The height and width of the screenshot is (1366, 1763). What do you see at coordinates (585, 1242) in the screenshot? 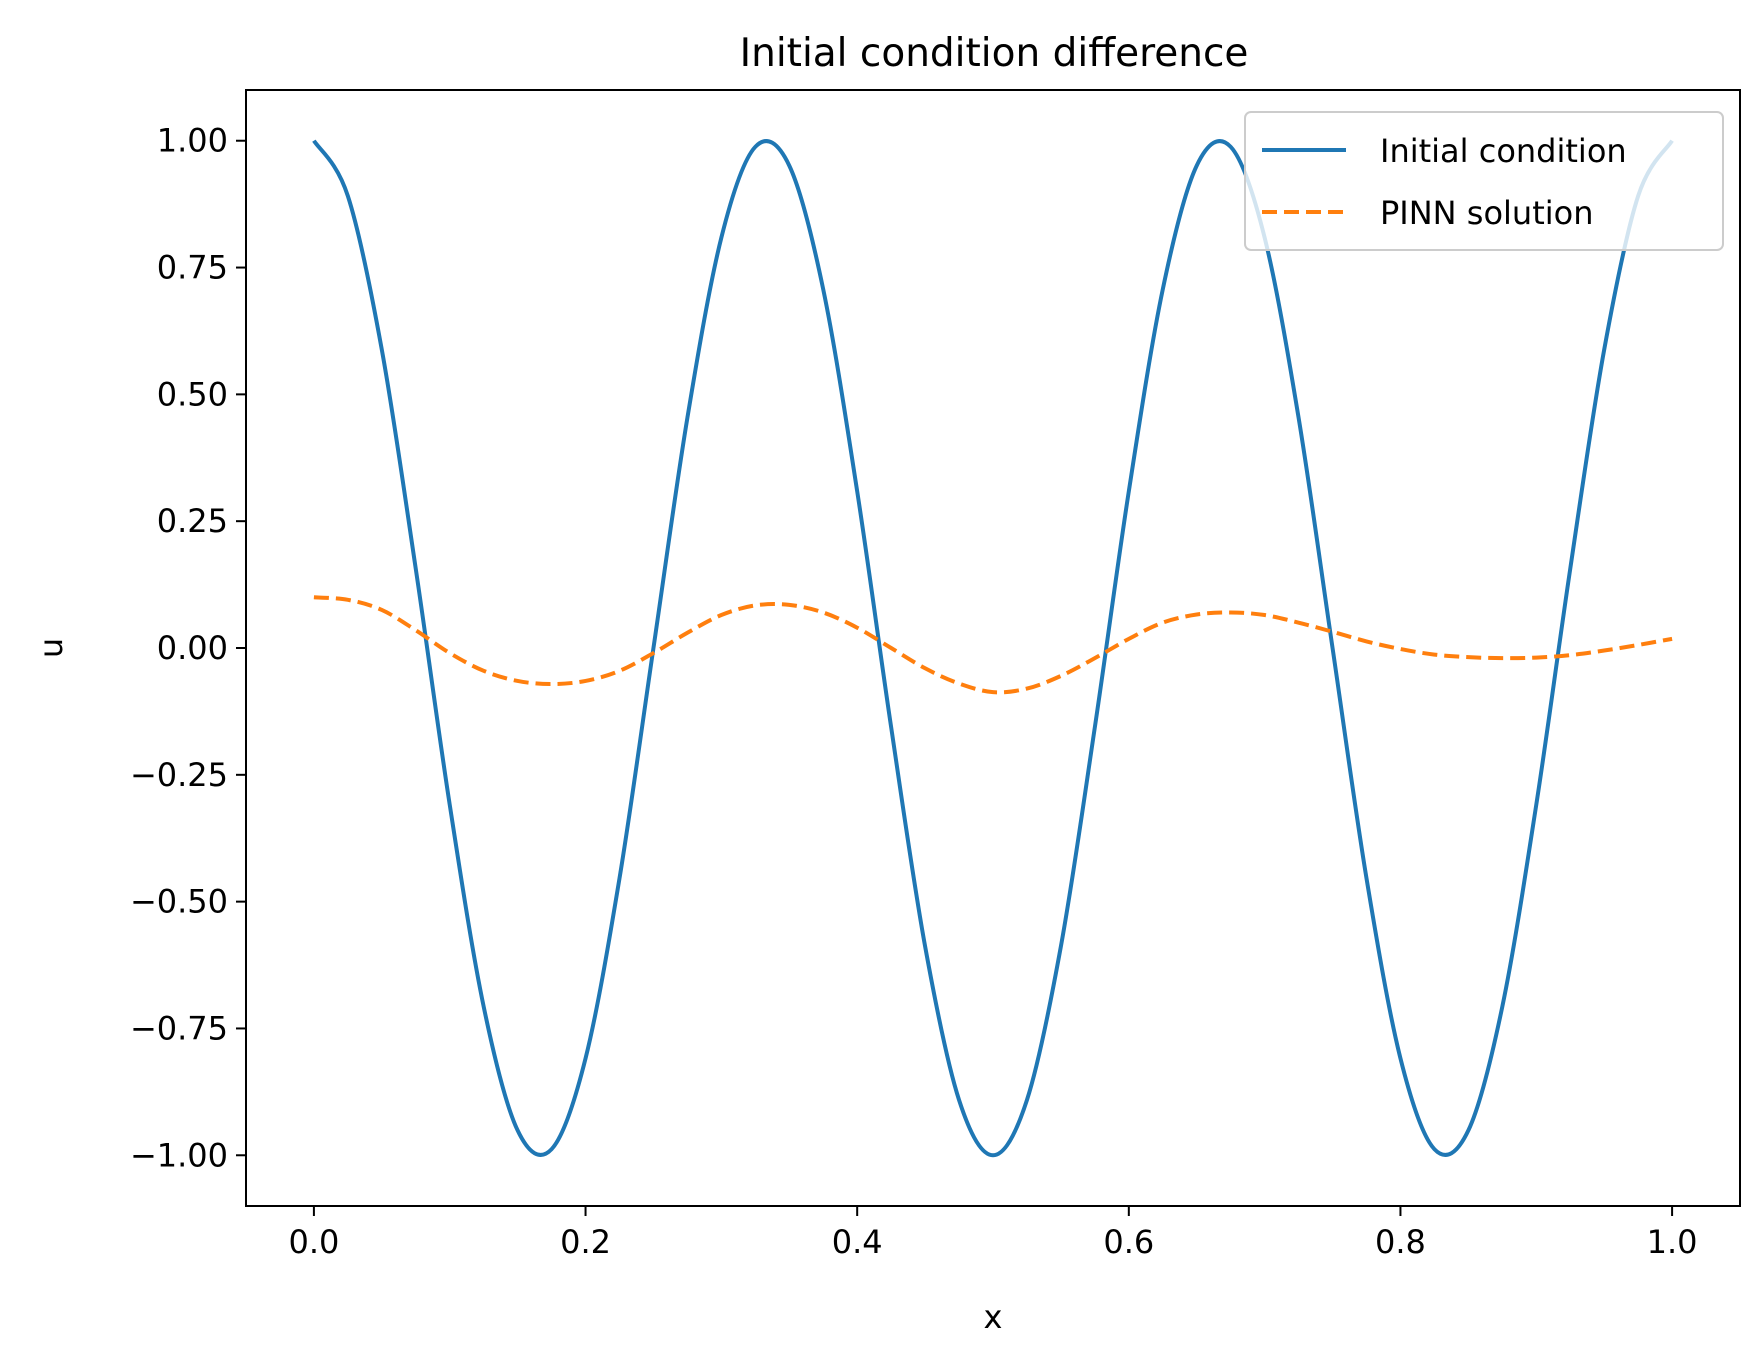
I see `x-tick-label: 0.2` at bounding box center [585, 1242].